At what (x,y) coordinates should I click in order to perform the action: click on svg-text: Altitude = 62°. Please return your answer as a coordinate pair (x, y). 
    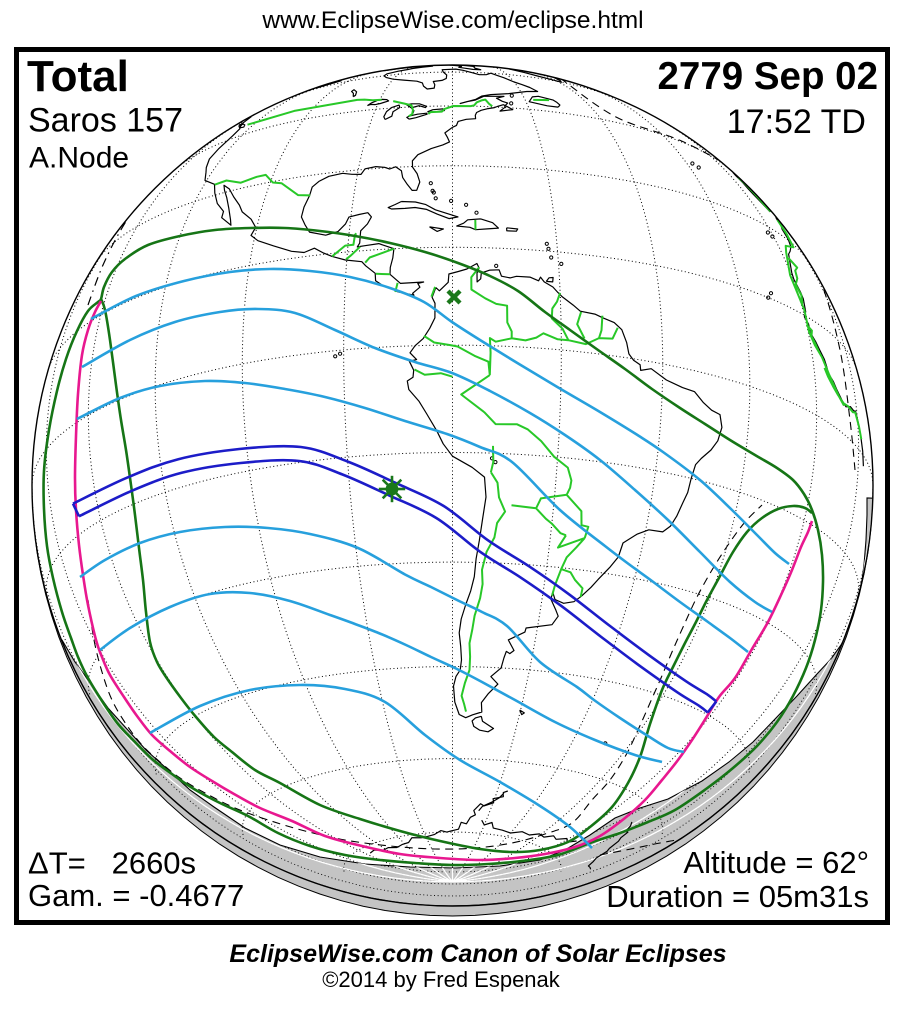
    Looking at the image, I should click on (776, 862).